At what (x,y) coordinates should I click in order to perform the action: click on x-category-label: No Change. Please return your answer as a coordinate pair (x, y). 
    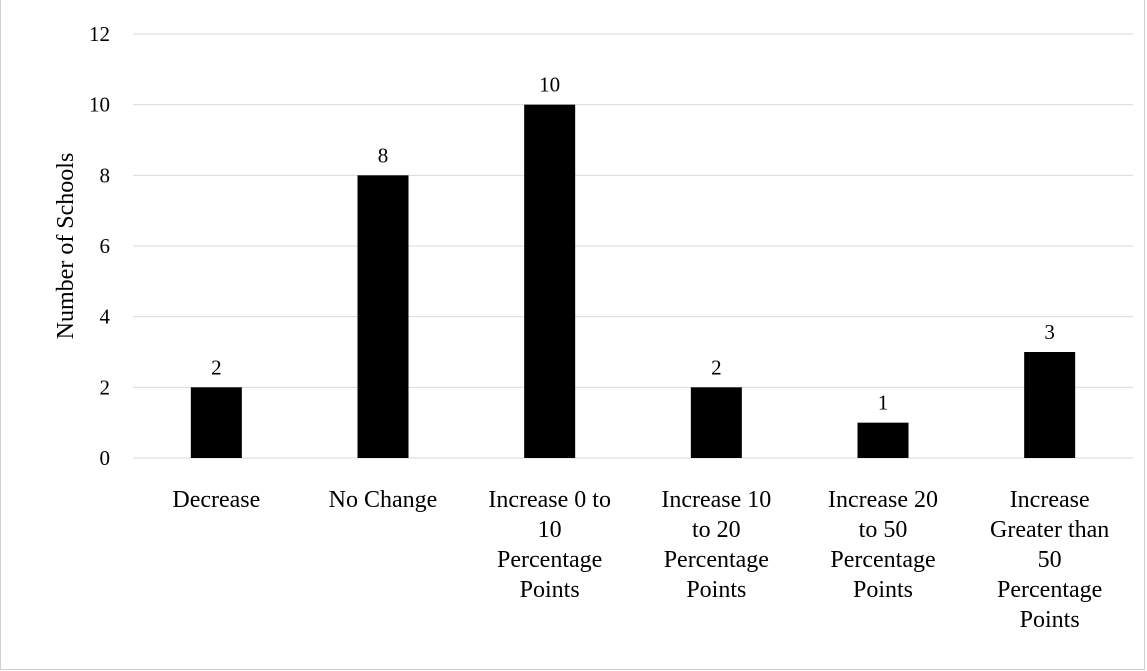
    Looking at the image, I should click on (383, 500).